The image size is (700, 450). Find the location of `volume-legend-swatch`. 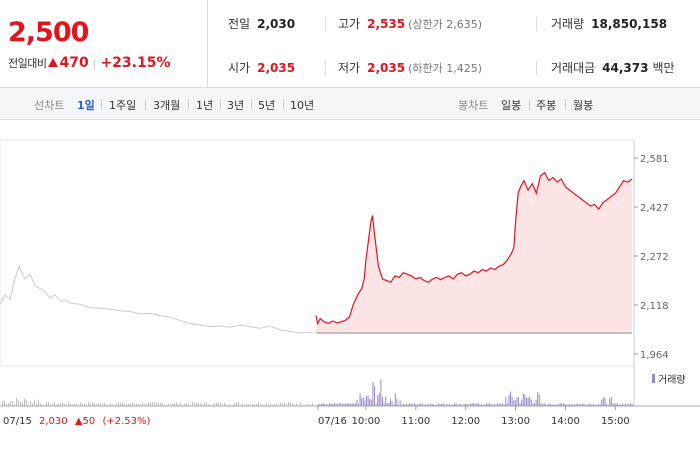

volume-legend-swatch is located at coordinates (653, 378).